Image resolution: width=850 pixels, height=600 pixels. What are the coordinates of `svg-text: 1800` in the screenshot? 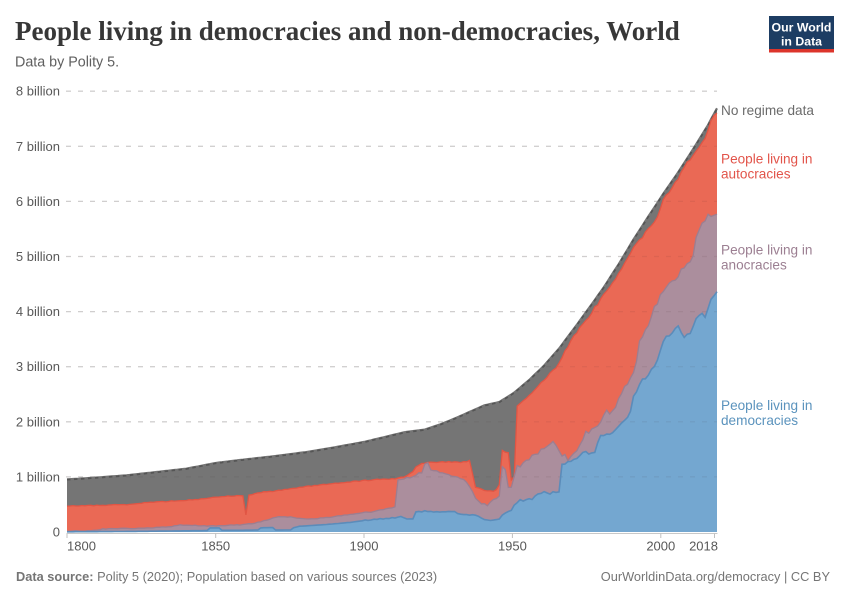 It's located at (81, 546).